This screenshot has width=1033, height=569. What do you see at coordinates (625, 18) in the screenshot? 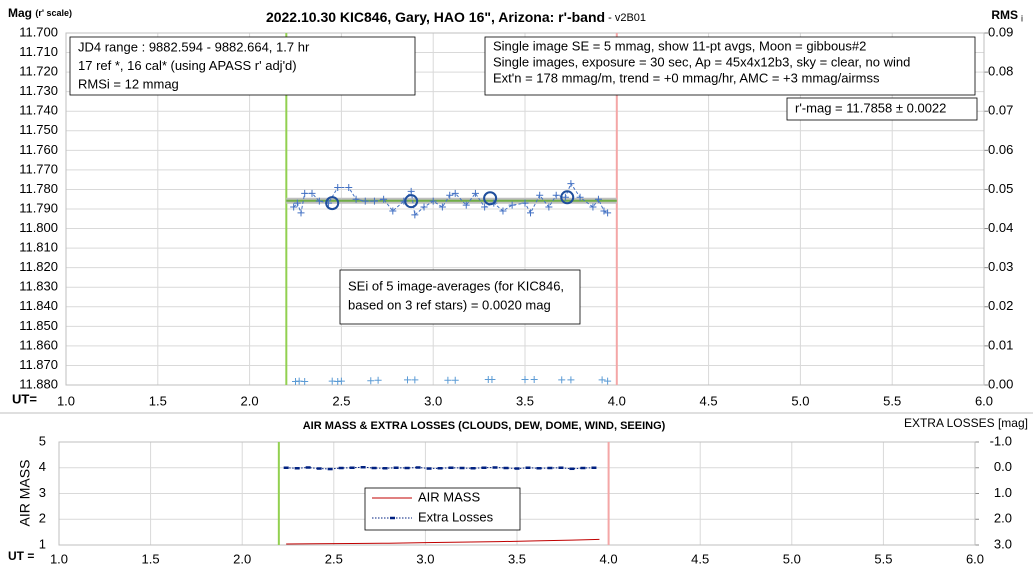
I see `title-version: - v2B01` at bounding box center [625, 18].